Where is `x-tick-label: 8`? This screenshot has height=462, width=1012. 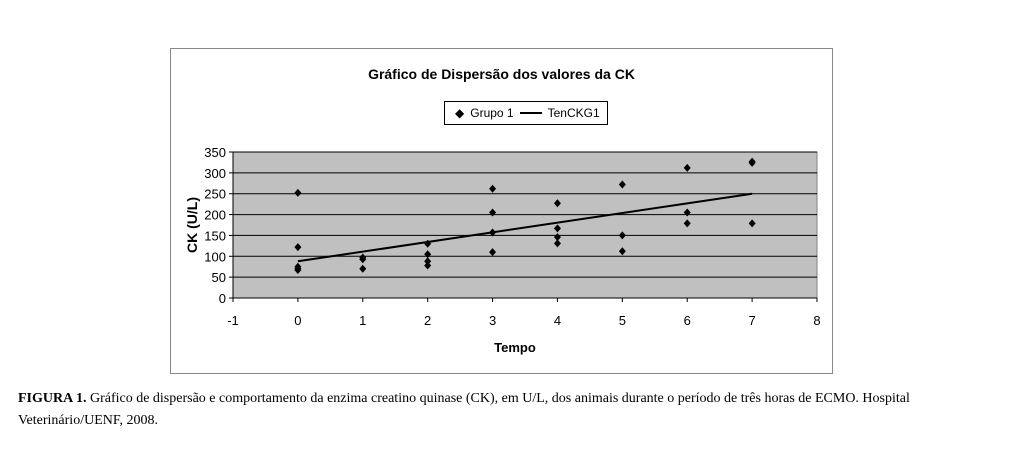 x-tick-label: 8 is located at coordinates (816, 320).